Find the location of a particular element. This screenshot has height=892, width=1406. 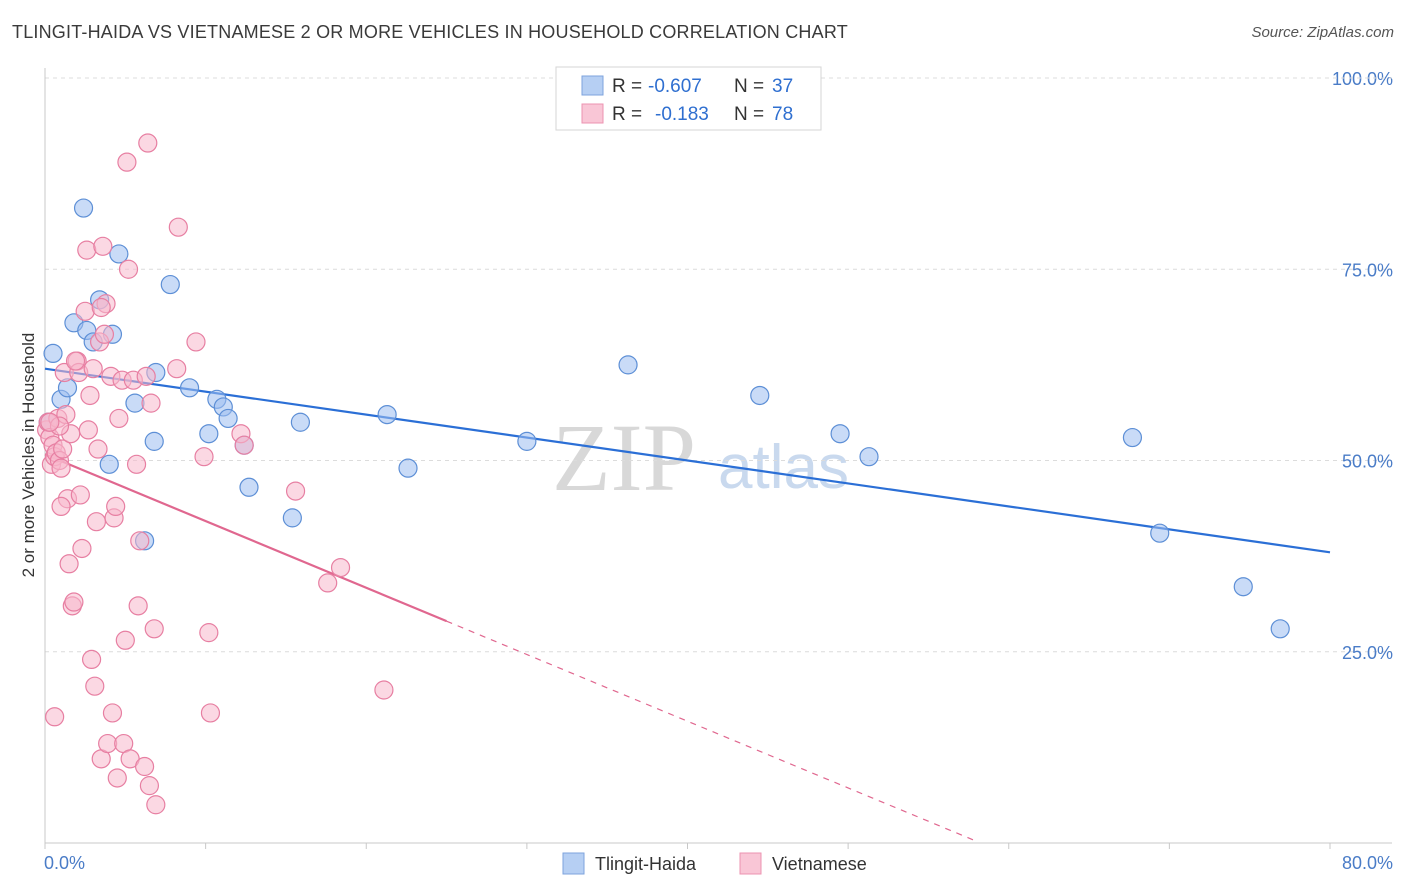

series-legend-tlingit: Tlingit-Haida is located at coordinates (646, 864).